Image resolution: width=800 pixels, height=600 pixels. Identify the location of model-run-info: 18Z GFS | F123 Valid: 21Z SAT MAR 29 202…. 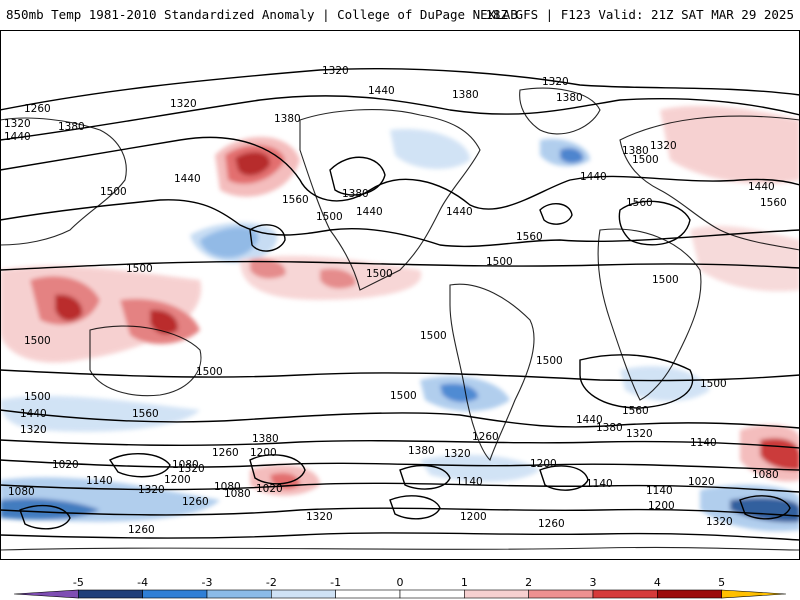
(639, 14).